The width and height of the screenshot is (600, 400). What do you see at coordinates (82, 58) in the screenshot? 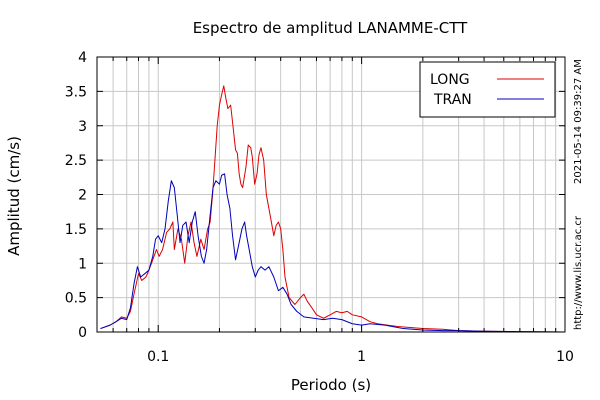
I see `y-tick-label: 4` at bounding box center [82, 58].